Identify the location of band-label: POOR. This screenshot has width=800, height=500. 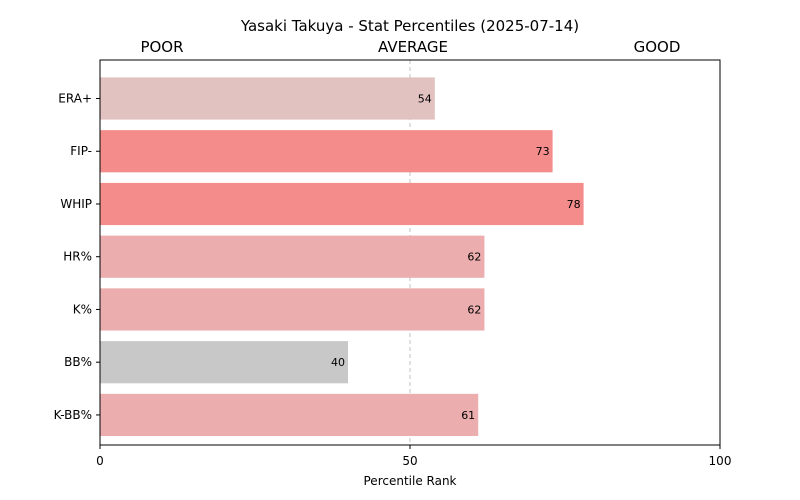
(161, 47).